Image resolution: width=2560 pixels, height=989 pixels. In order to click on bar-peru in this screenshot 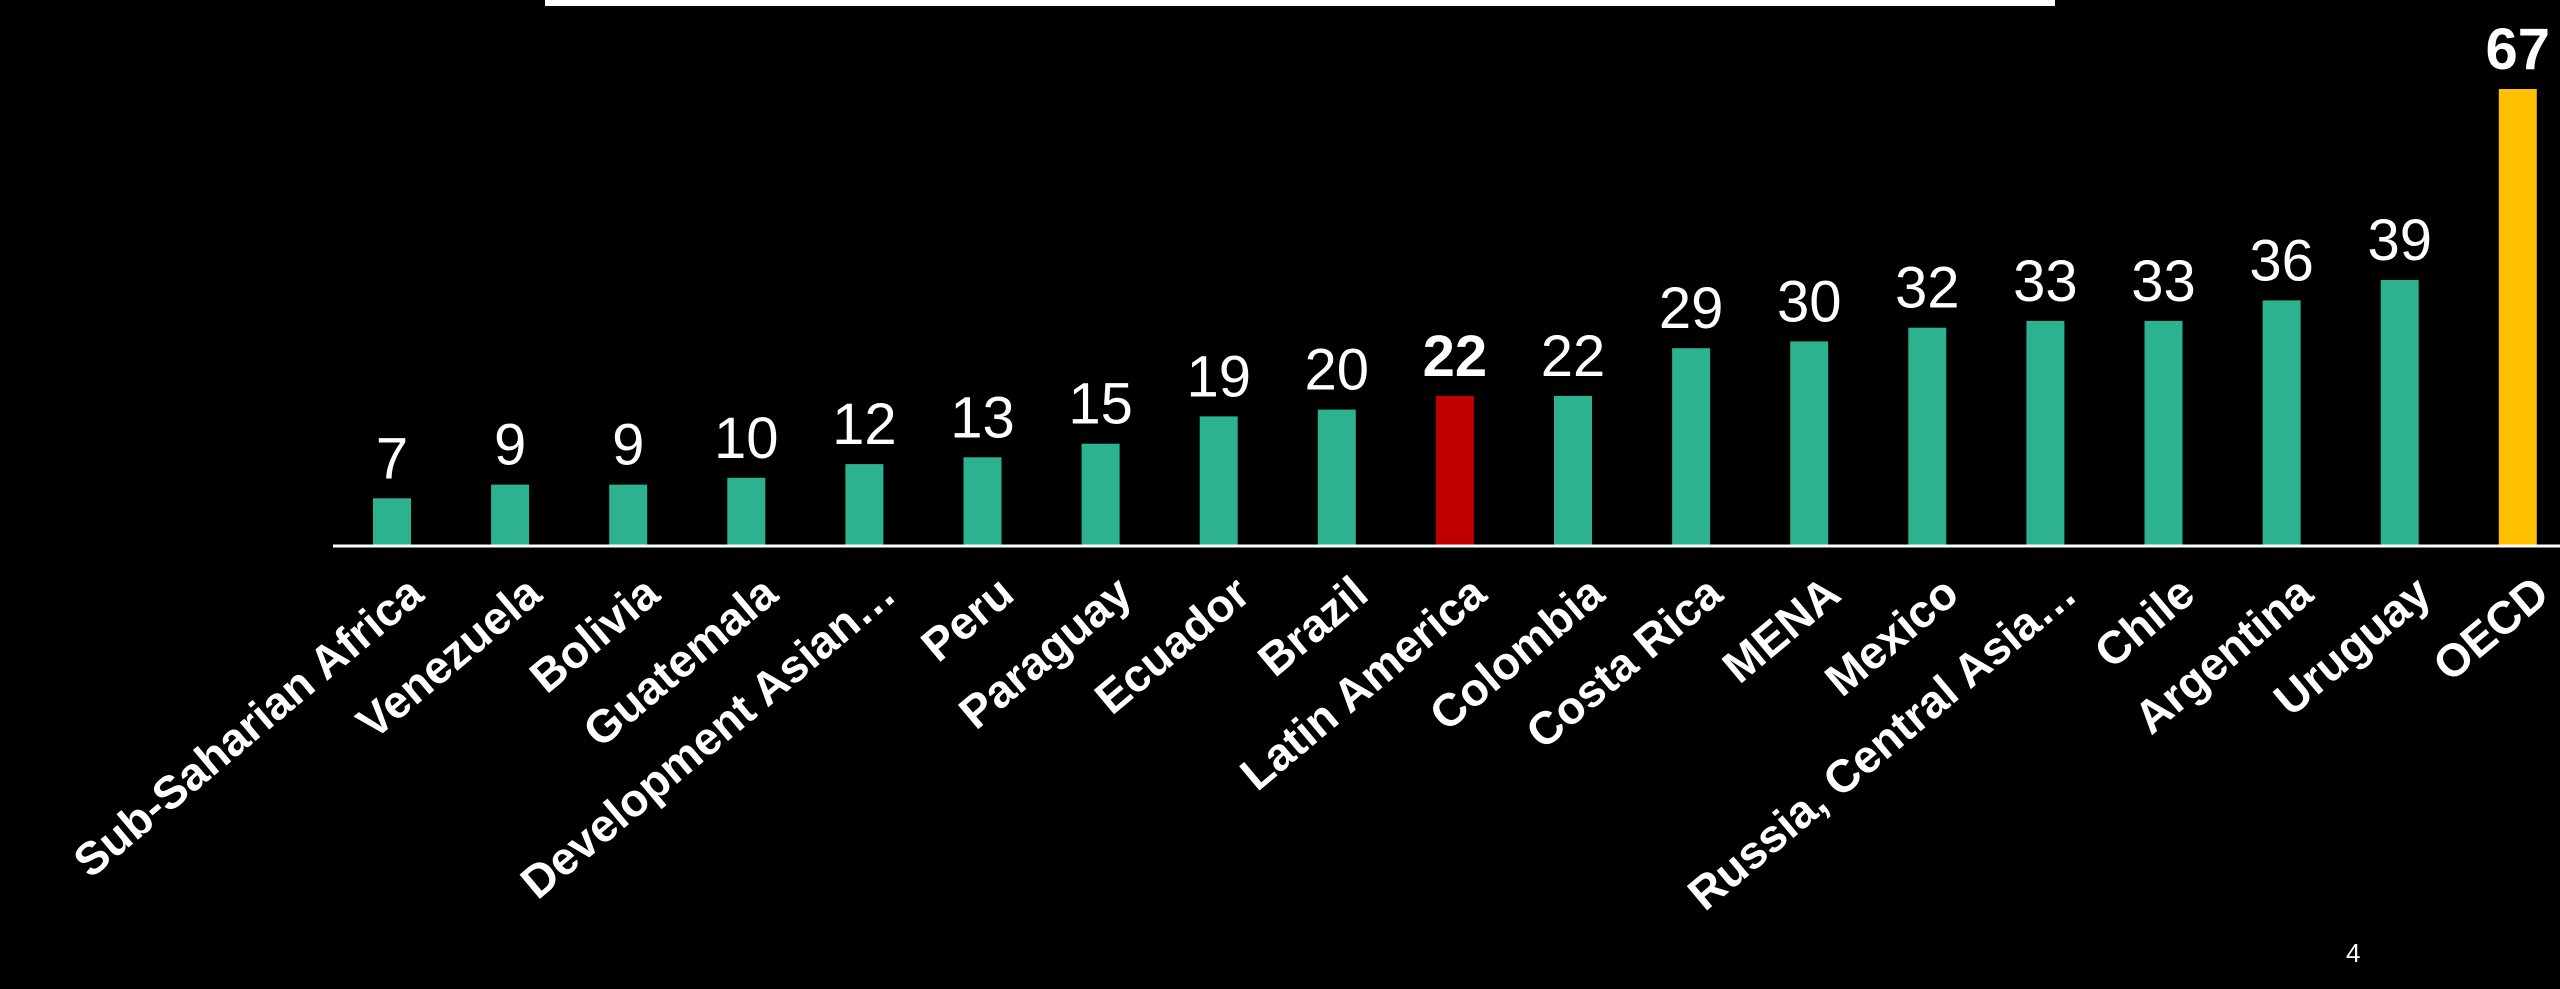, I will do `click(982, 501)`.